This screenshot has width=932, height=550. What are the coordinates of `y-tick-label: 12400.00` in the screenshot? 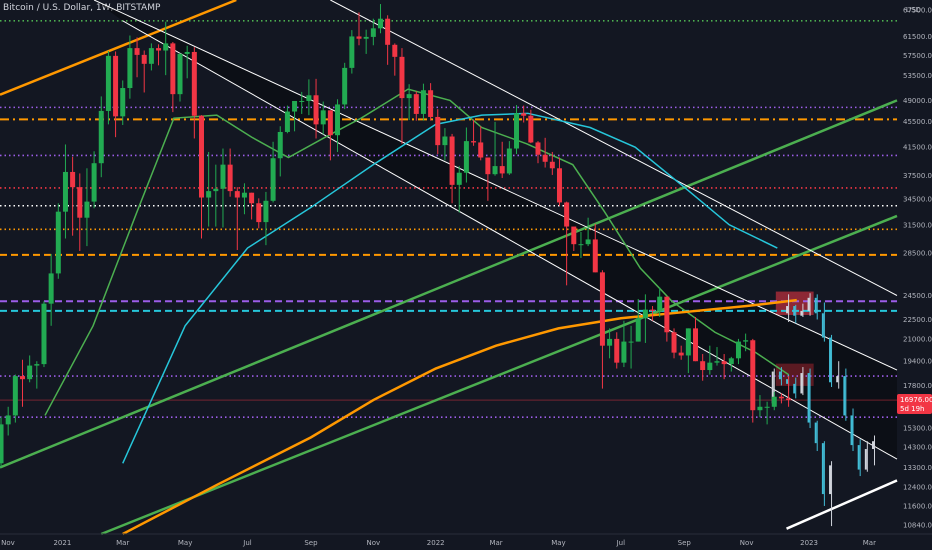 It's located at (917, 488).